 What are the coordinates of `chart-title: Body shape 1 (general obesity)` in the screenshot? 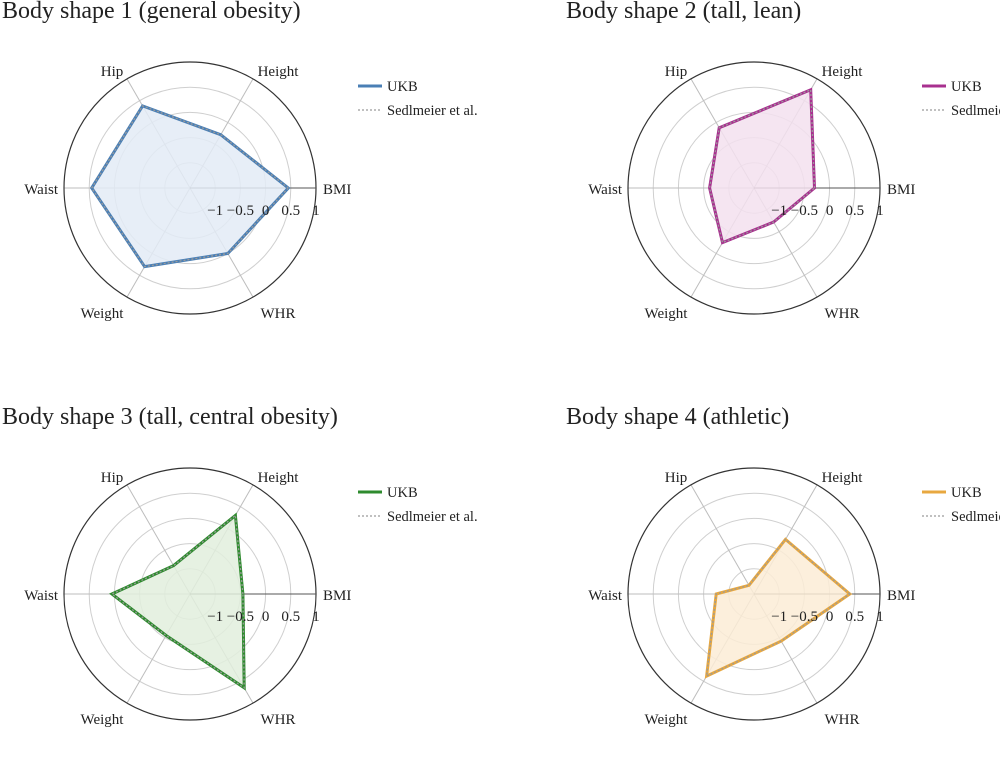 It's located at (151, 12).